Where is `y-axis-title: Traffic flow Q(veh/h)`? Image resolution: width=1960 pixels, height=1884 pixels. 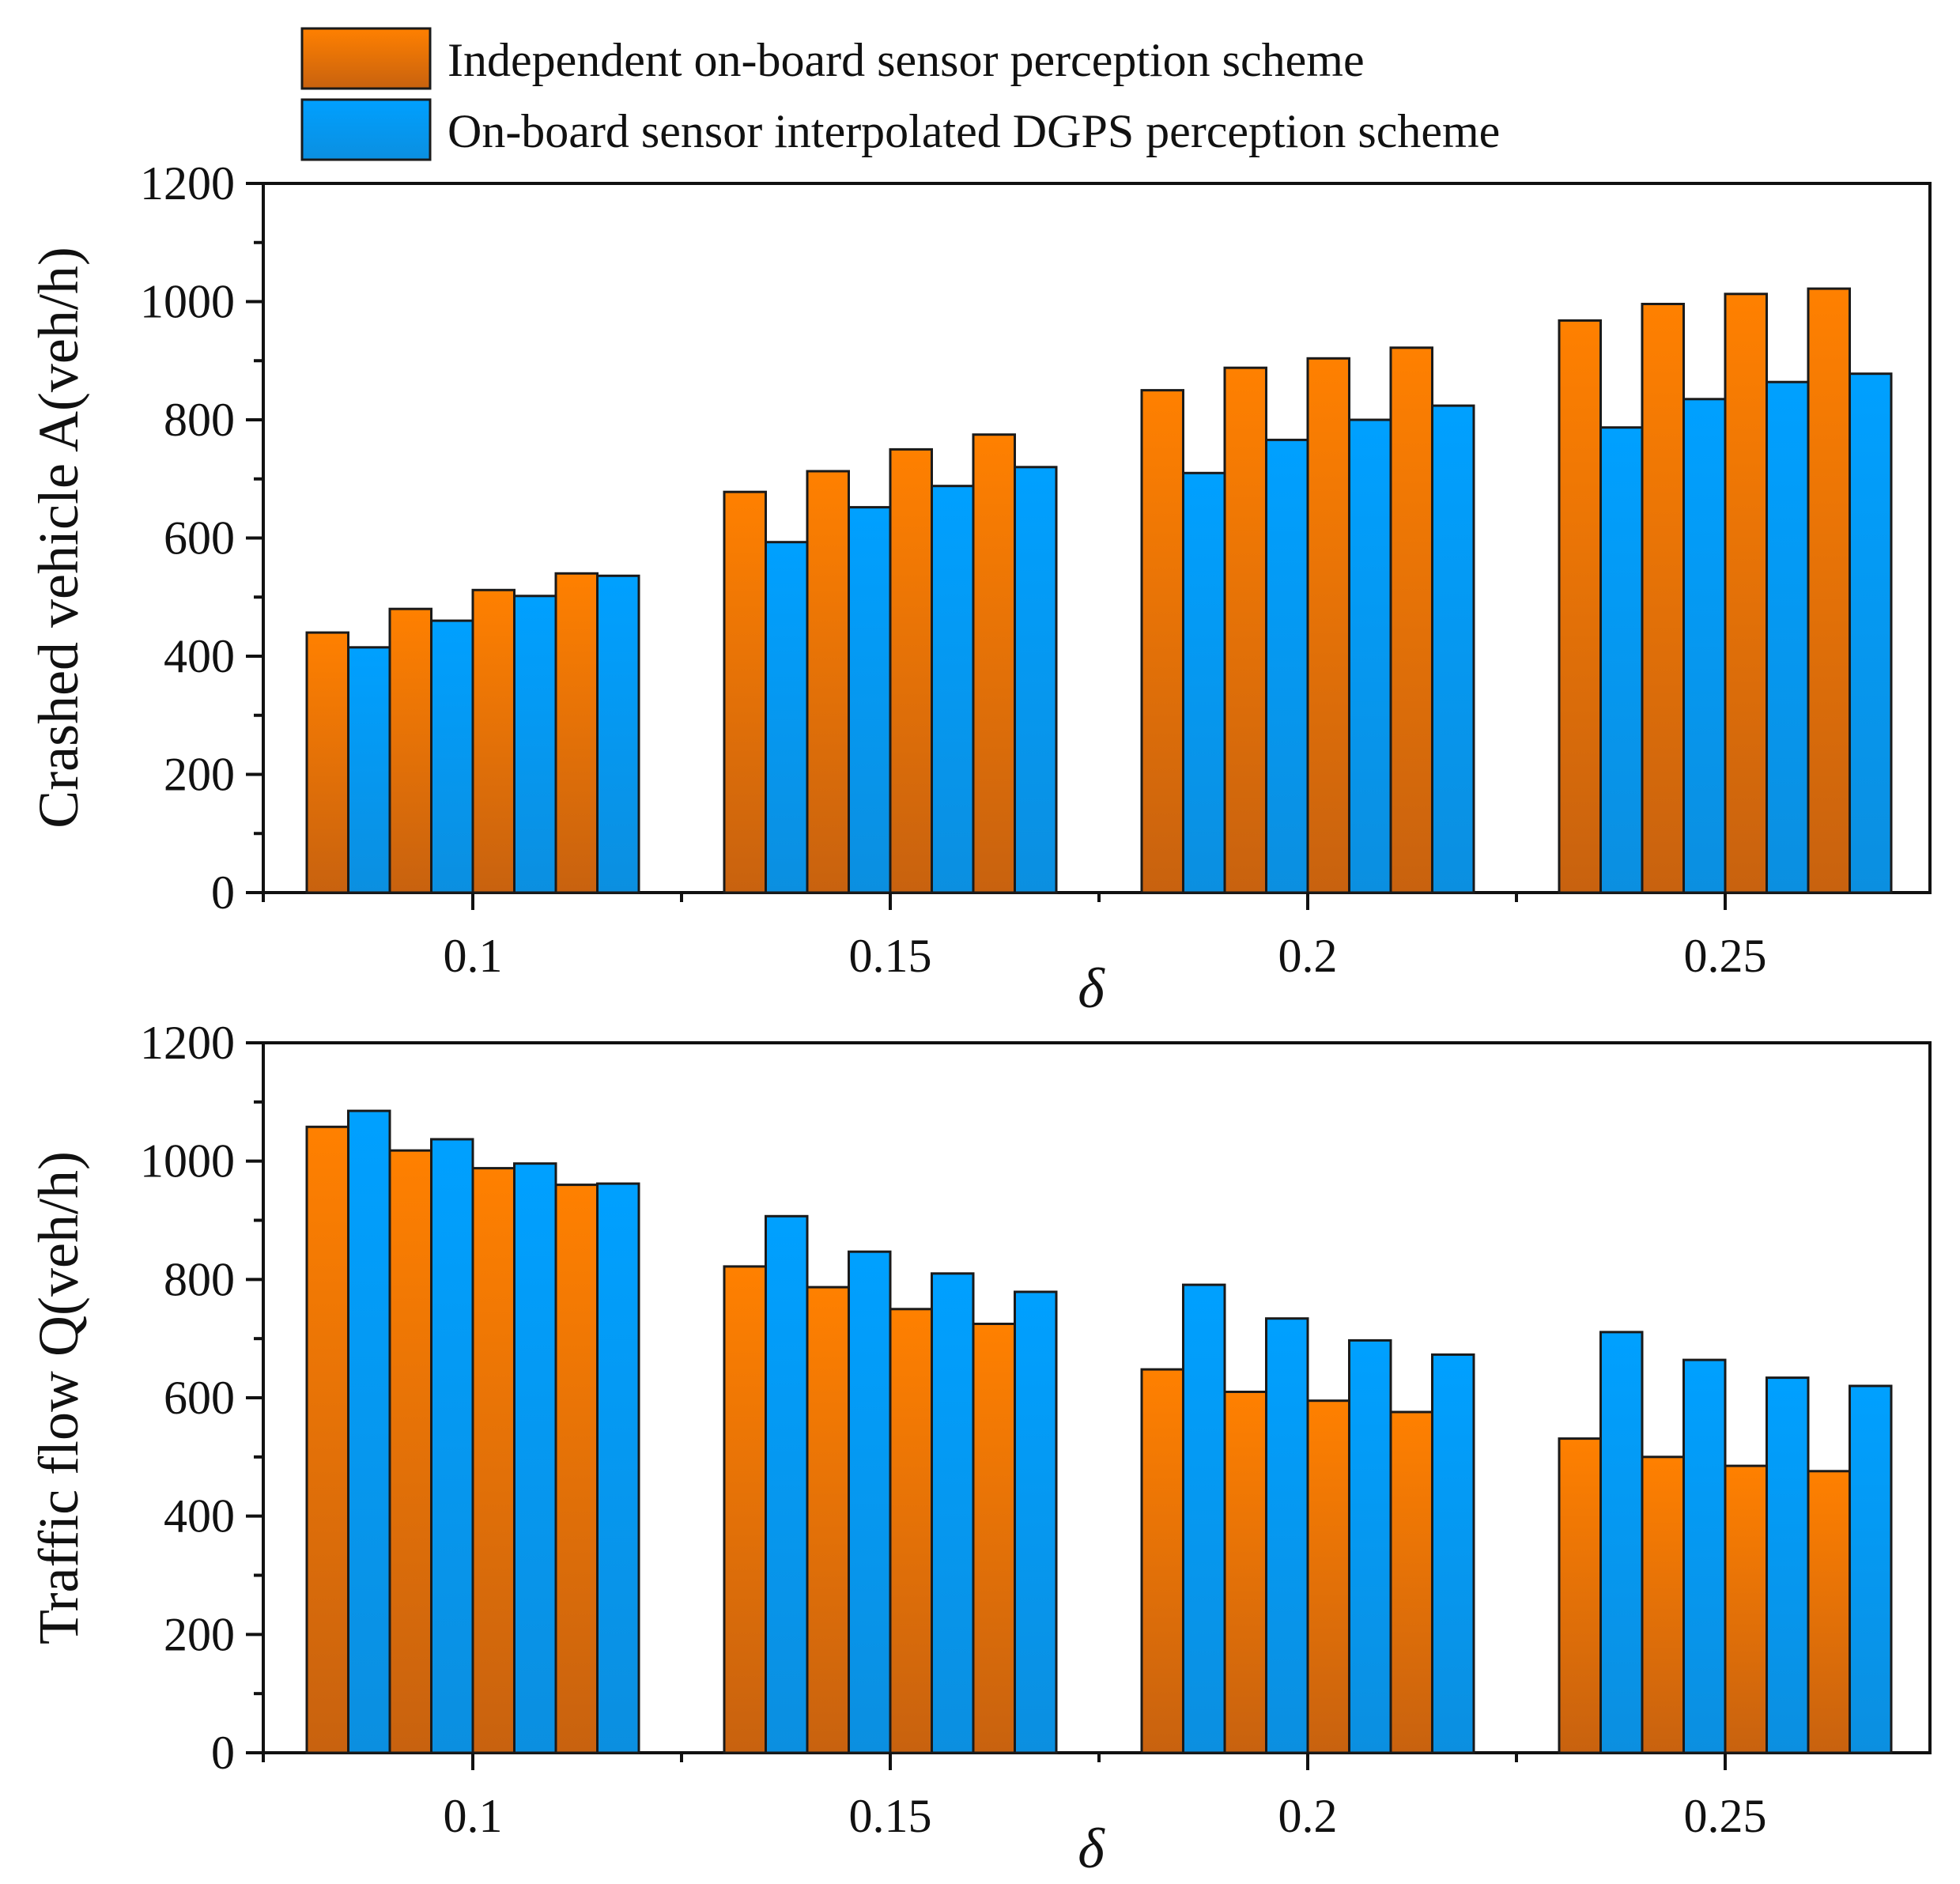
y-axis-title: Traffic flow Q(veh/h) is located at coordinates (58, 1398).